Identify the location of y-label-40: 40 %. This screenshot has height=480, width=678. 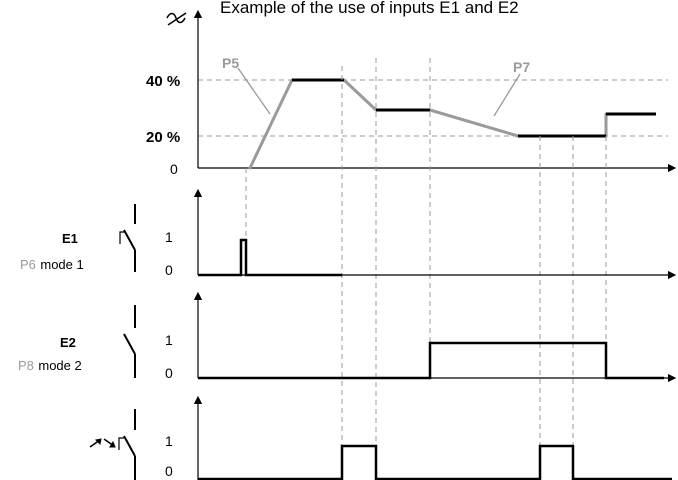
(163, 81).